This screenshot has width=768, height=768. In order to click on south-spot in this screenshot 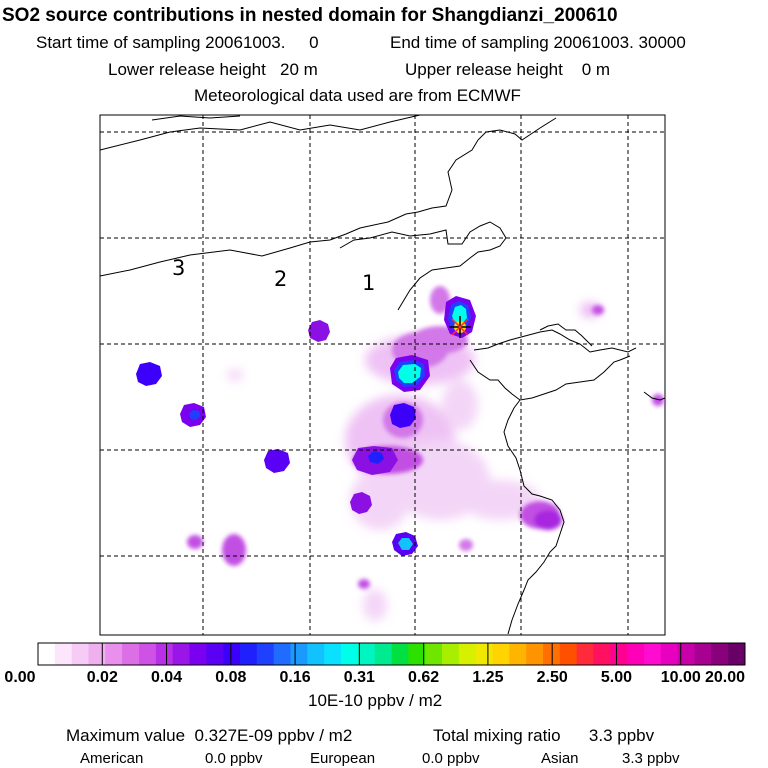, I will do `click(405, 544)`.